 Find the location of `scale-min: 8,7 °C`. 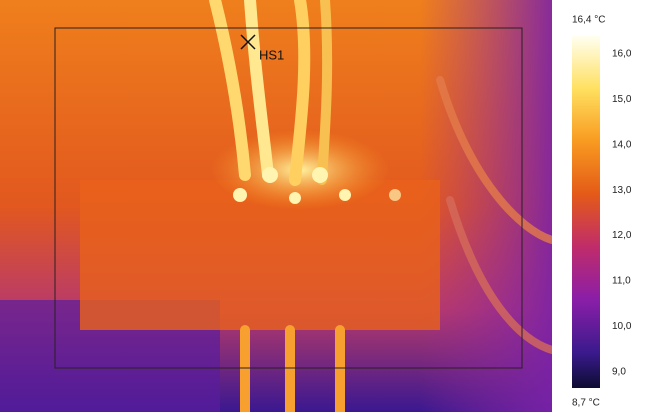

scale-min: 8,7 °C is located at coordinates (586, 403).